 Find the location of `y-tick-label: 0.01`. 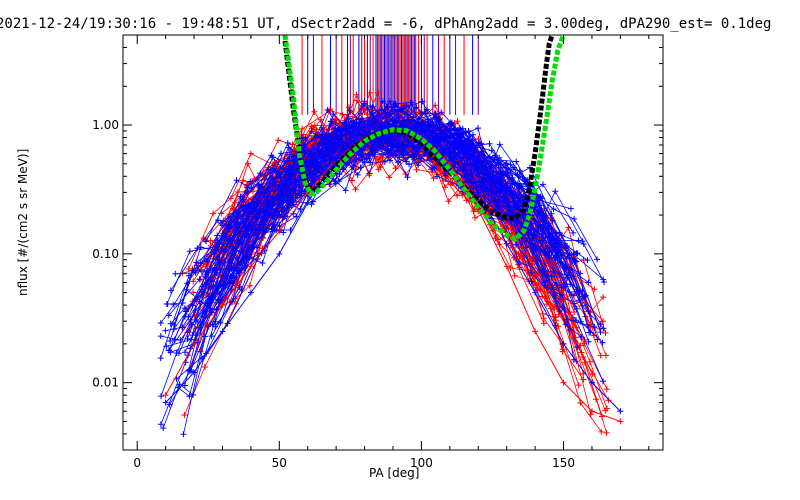

y-tick-label: 0.01 is located at coordinates (105, 383).